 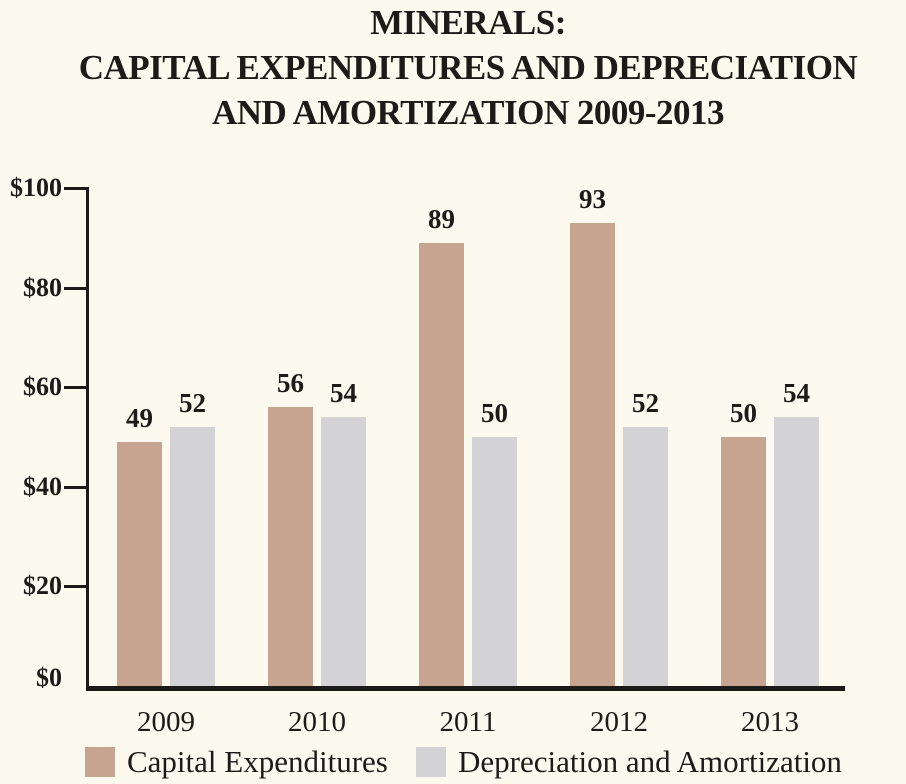 What do you see at coordinates (592, 199) in the screenshot?
I see `bar-value-capex-2012: 93` at bounding box center [592, 199].